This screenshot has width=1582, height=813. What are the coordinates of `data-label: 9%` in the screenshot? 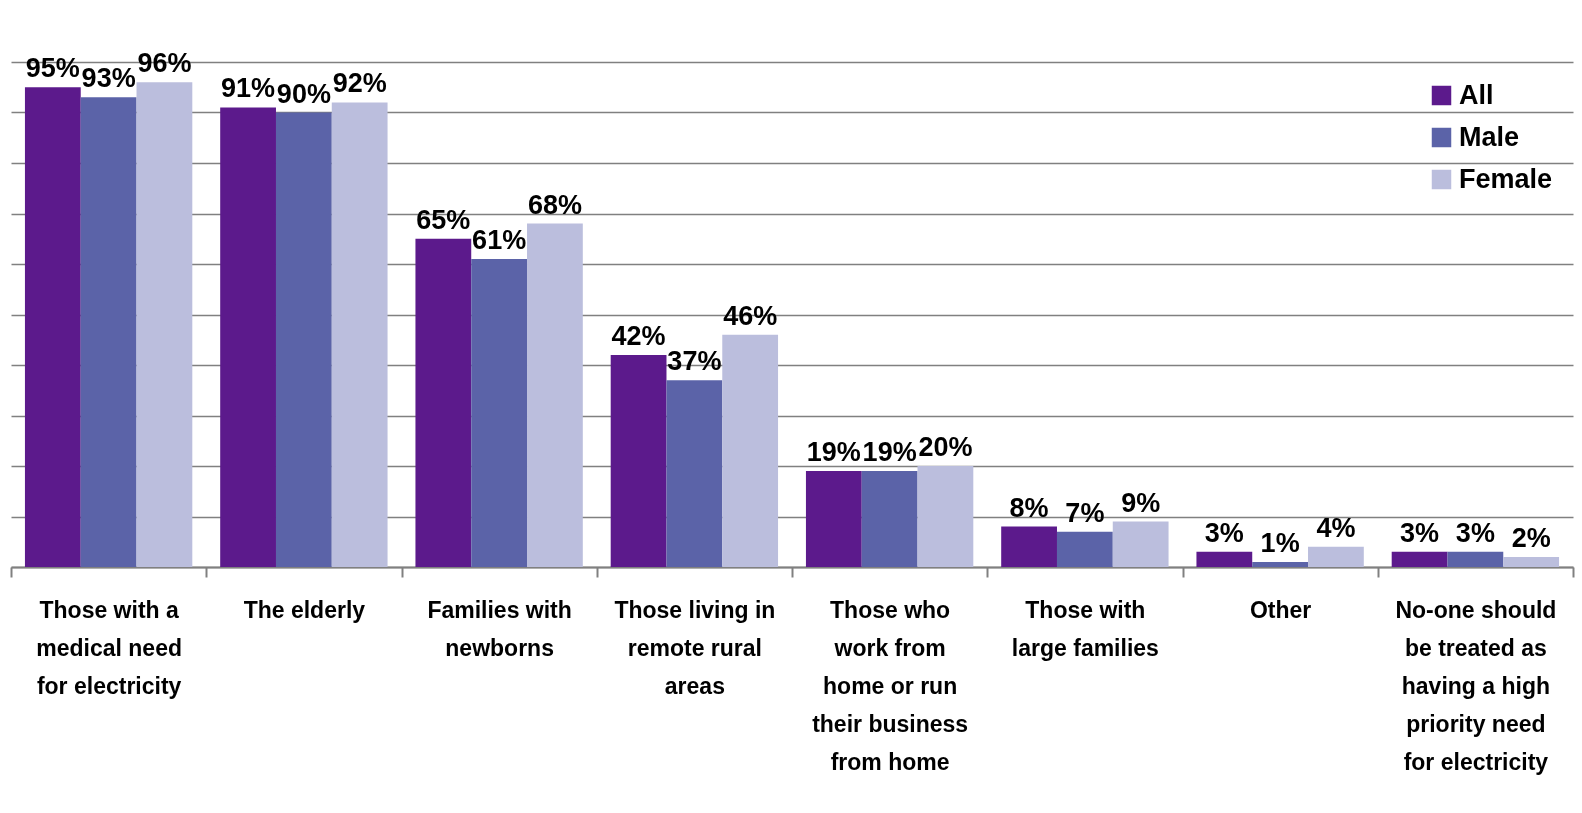 It's located at (1141, 502).